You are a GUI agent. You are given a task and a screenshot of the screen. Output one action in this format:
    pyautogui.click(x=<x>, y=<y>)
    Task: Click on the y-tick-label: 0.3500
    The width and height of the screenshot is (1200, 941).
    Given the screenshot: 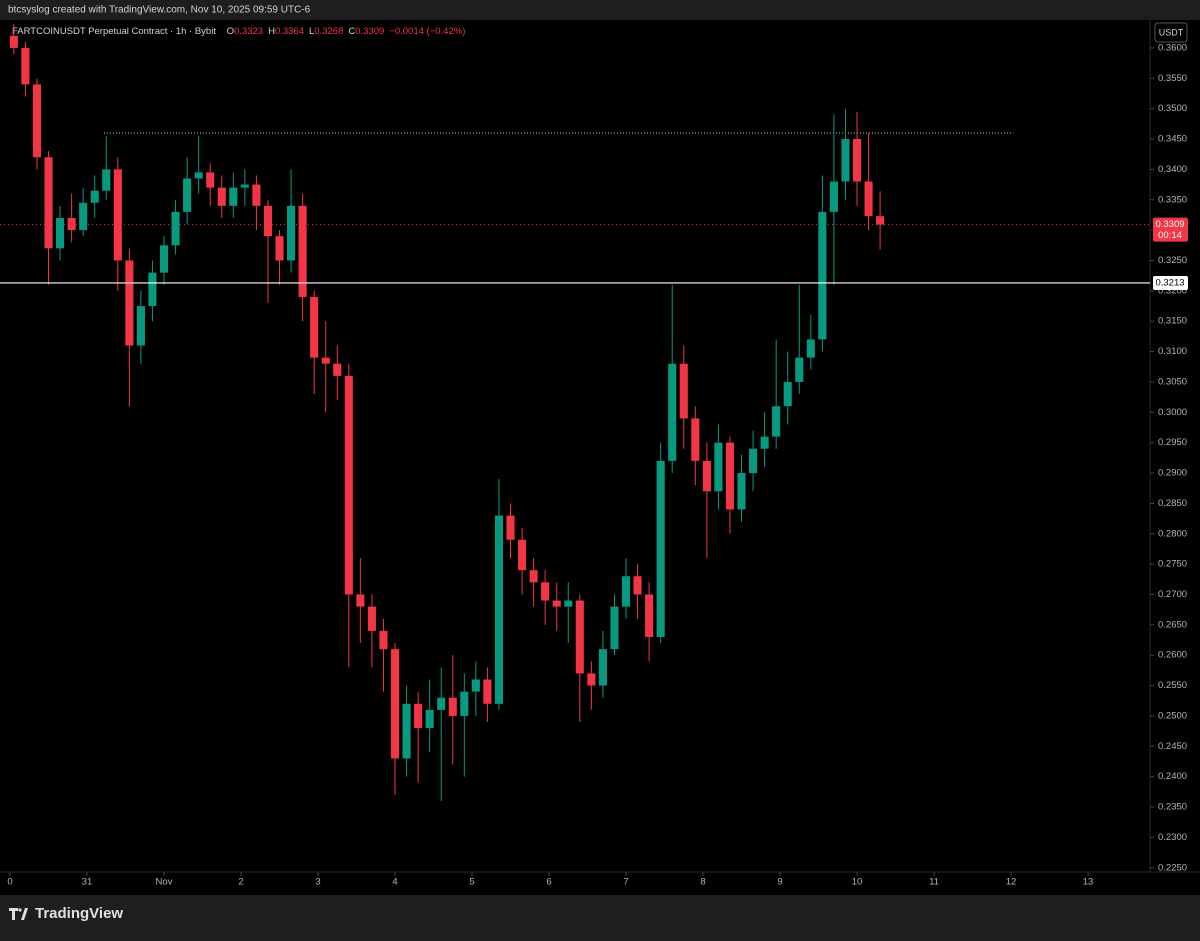 What is the action you would take?
    pyautogui.click(x=1172, y=108)
    